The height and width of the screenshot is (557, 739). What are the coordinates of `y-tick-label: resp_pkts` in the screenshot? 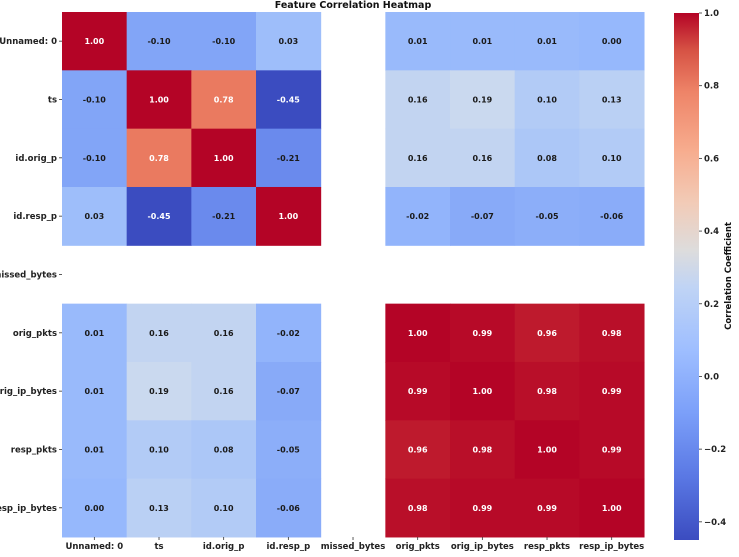 It's located at (34, 450).